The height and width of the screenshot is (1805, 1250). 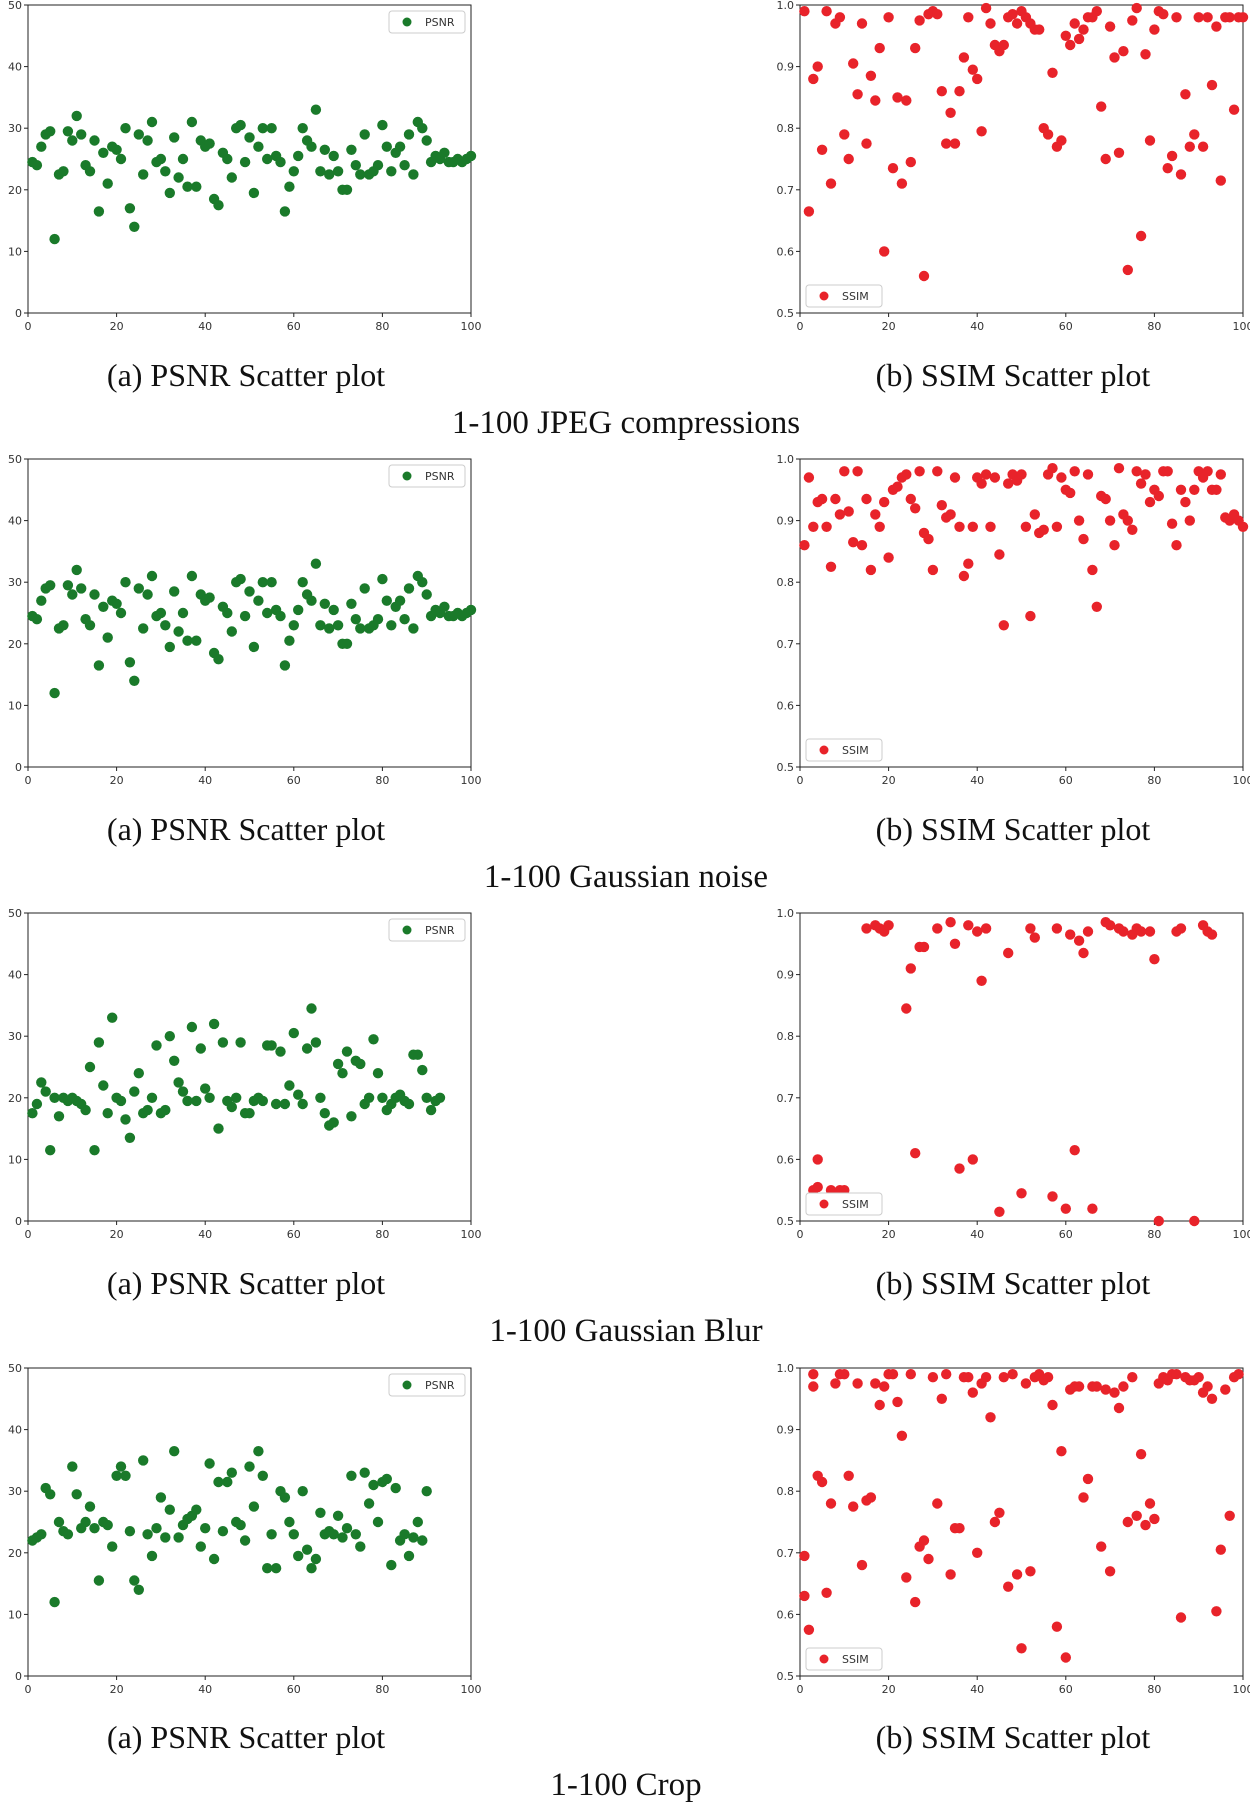 I want to click on blur-psnr-x-tick-label: 80, so click(x=382, y=1234).